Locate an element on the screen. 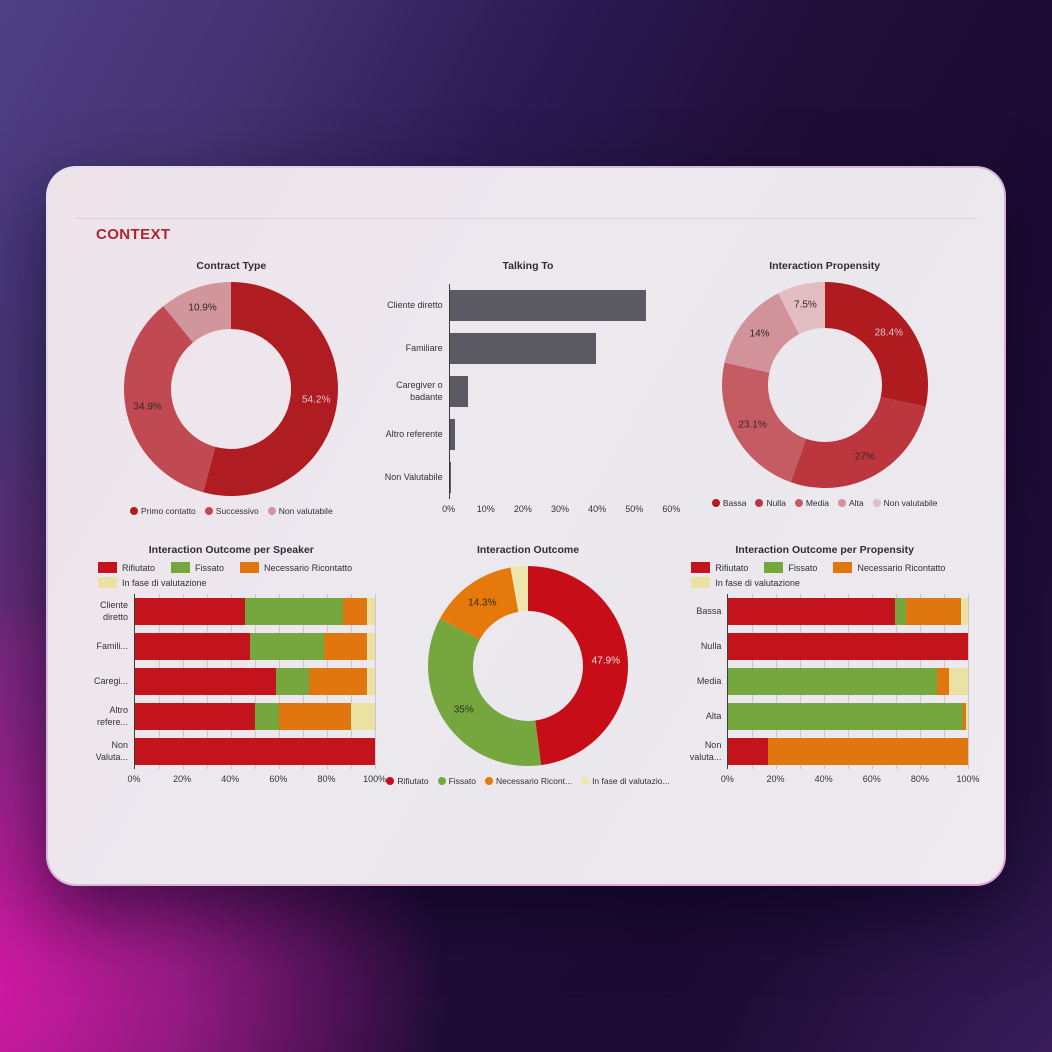  donut-value-label: 14% is located at coordinates (759, 334).